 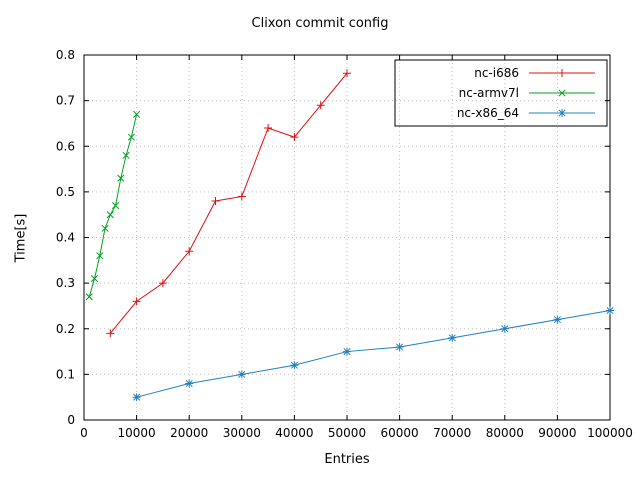 I want to click on svg-text: 20000, so click(x=189, y=433).